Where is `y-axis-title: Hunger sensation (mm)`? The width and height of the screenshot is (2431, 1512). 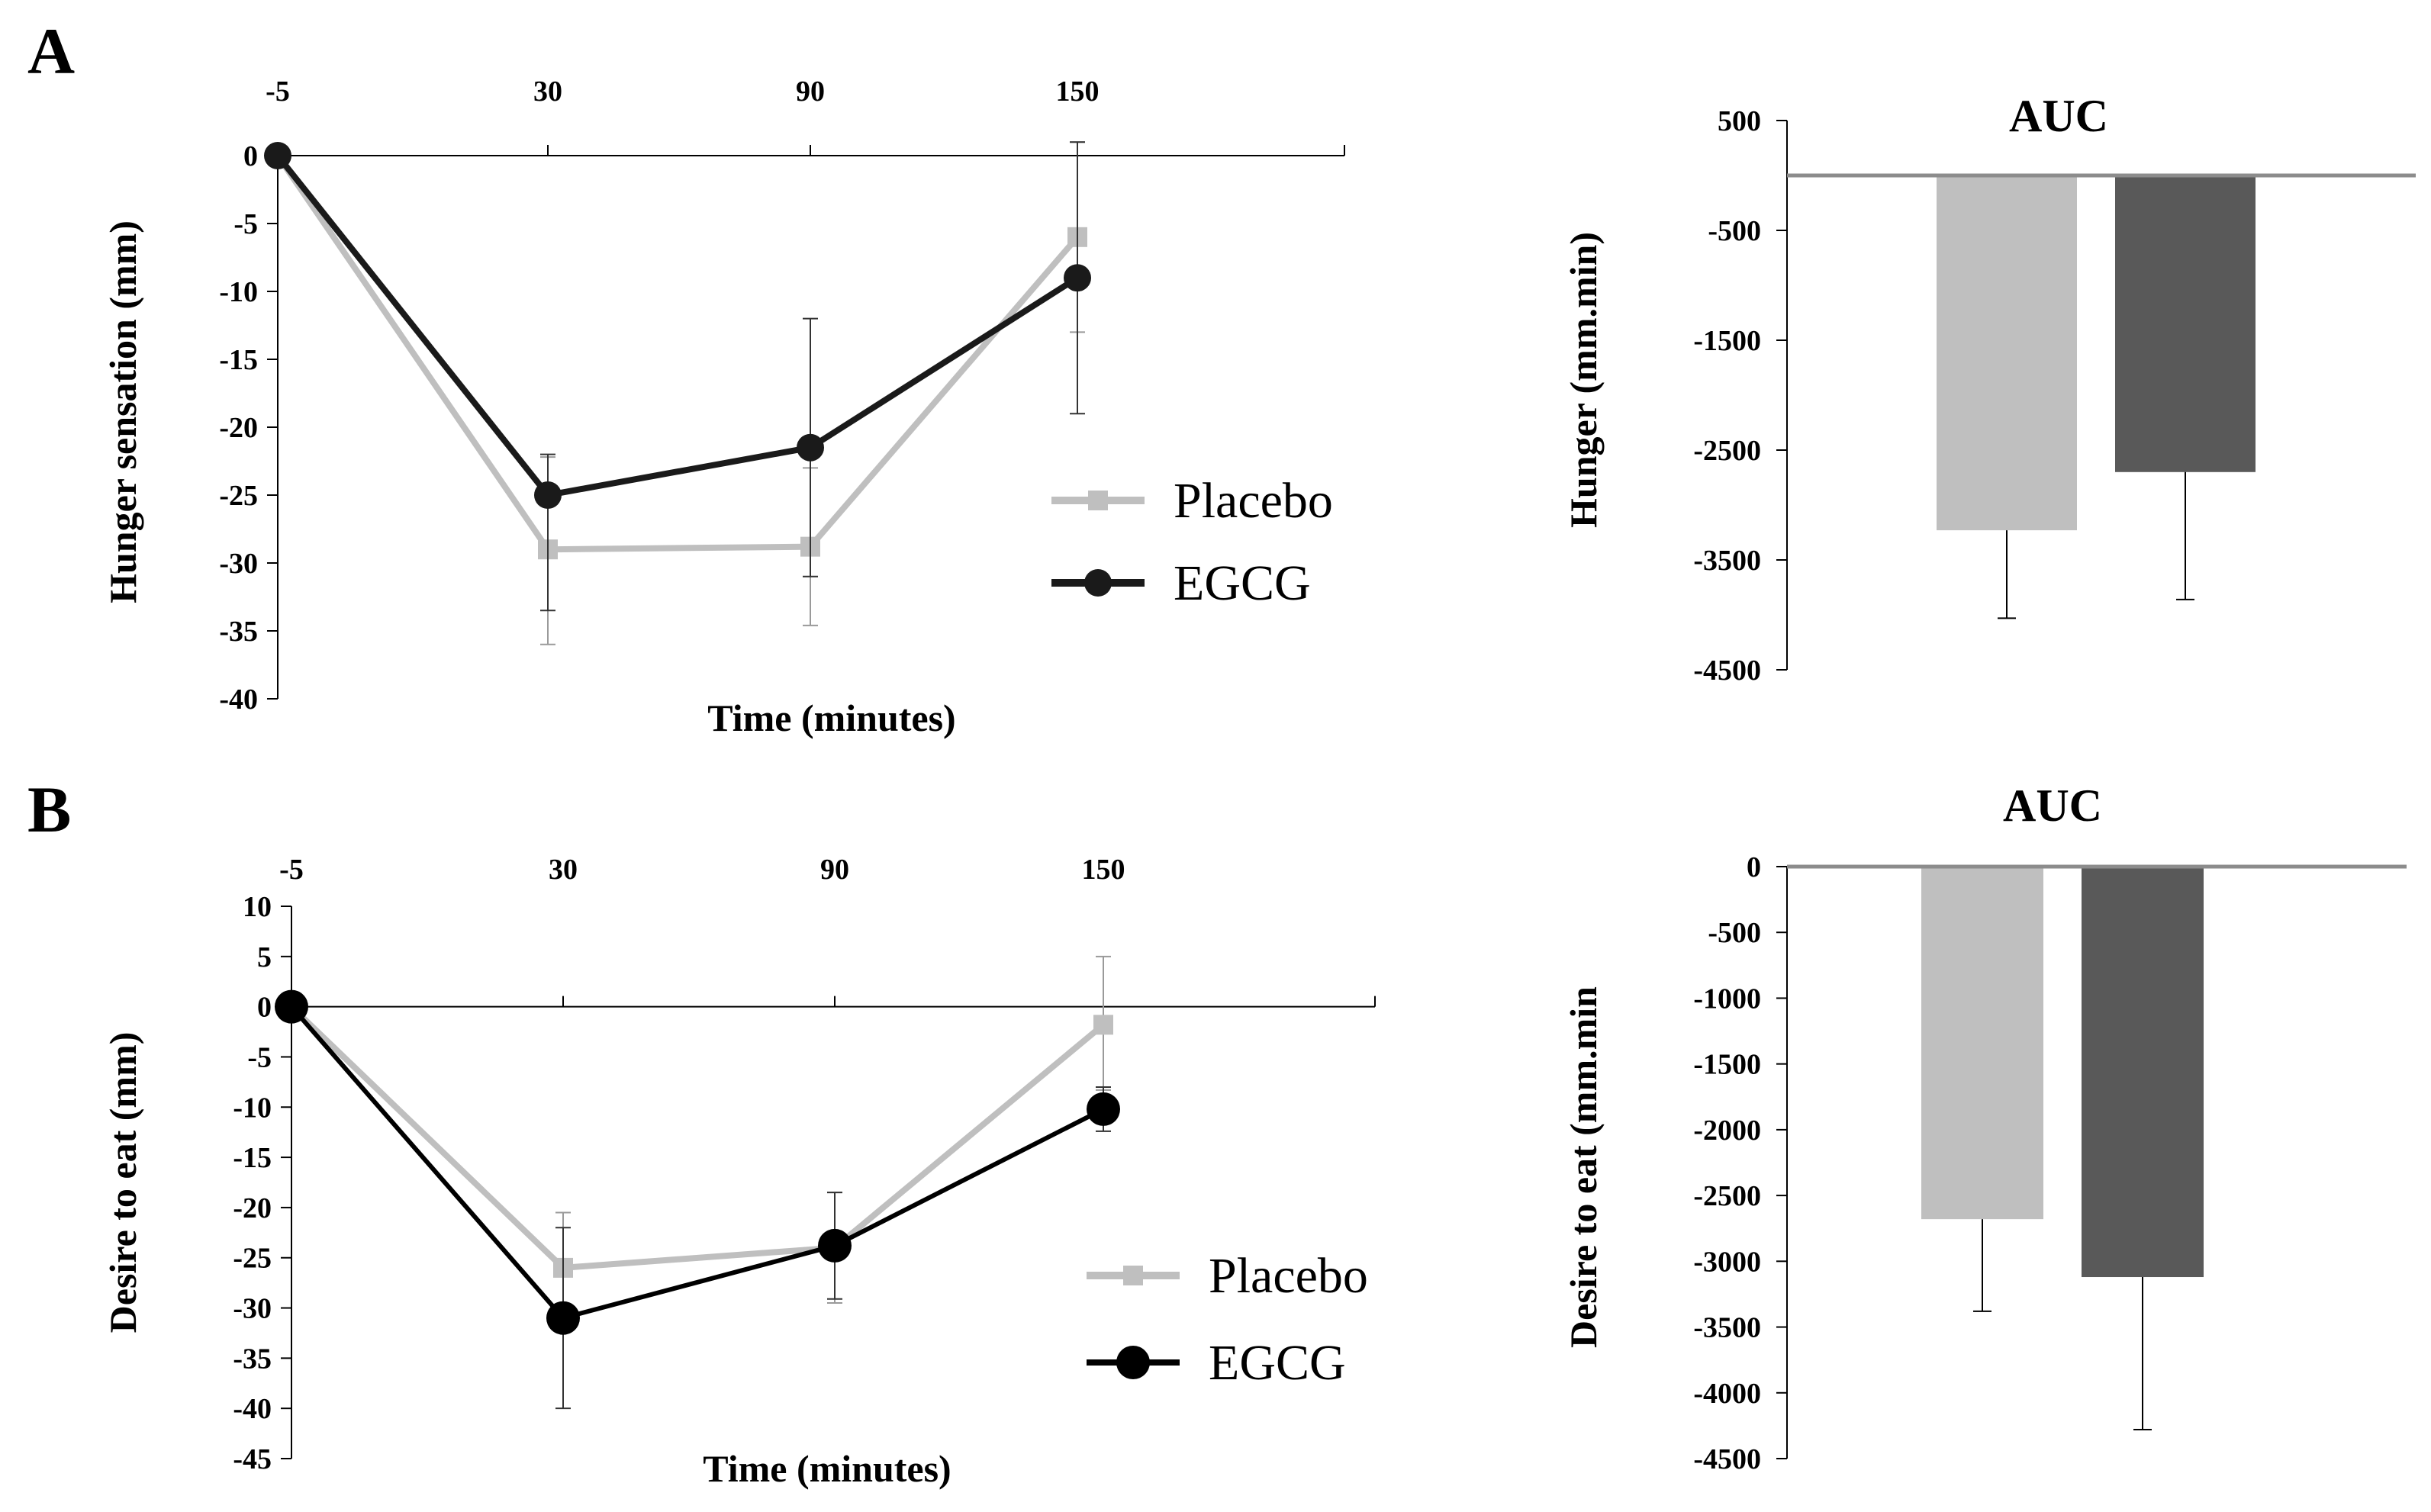 y-axis-title: Hunger sensation (mm) is located at coordinates (122, 412).